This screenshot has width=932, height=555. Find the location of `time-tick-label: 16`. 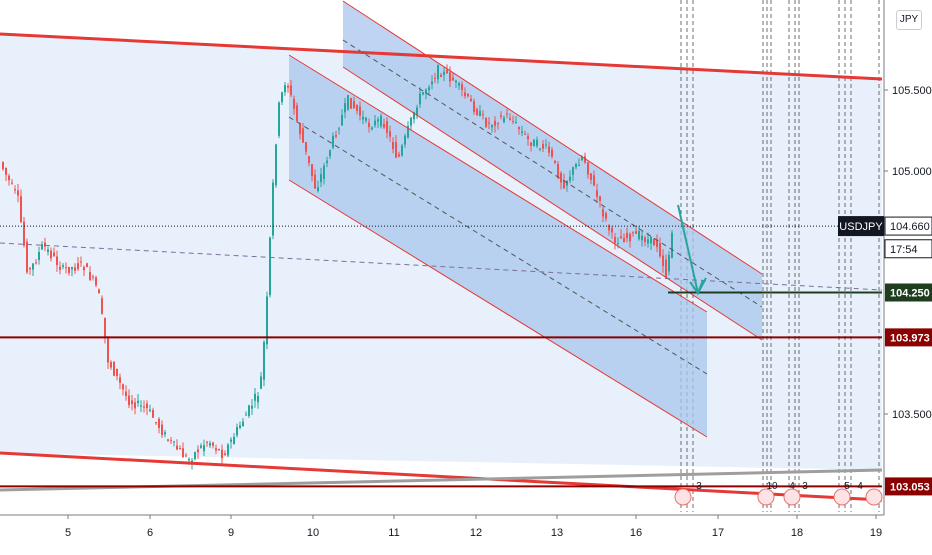

time-tick-label: 16 is located at coordinates (636, 533).